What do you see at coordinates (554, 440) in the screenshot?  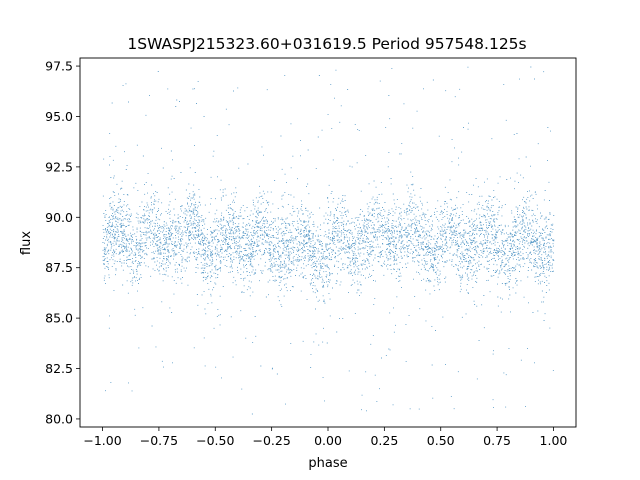 I see `x-tick-label: 1.00` at bounding box center [554, 440].